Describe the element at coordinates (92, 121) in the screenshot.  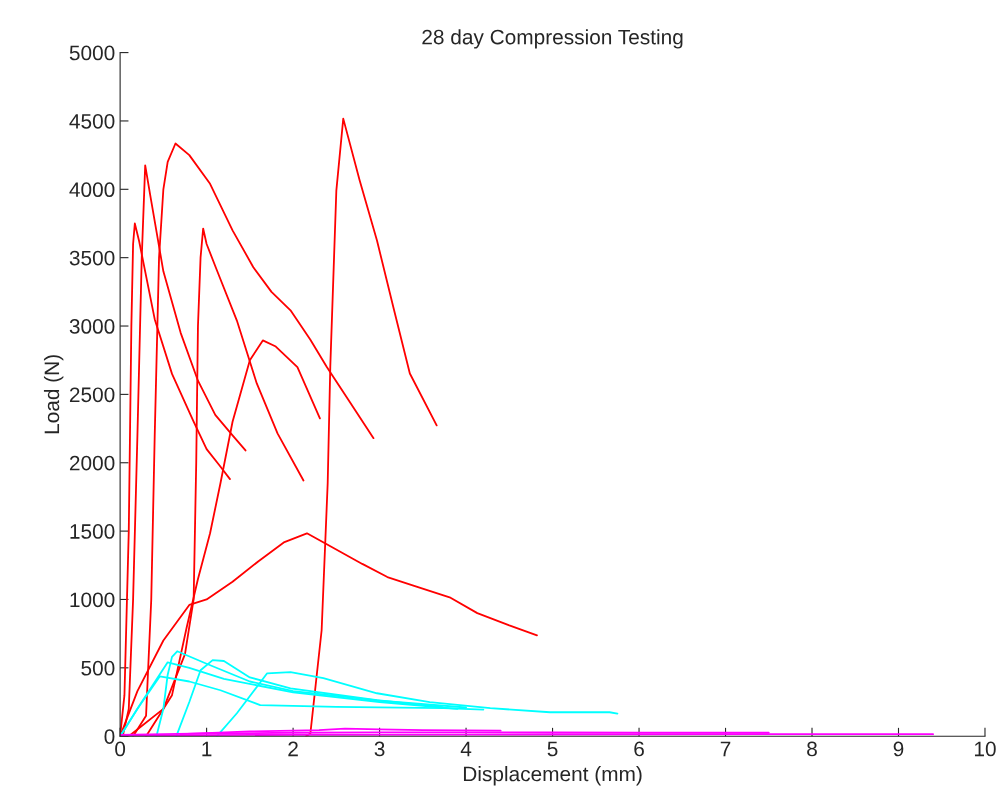
I see `y-tick-label: 4500` at that location.